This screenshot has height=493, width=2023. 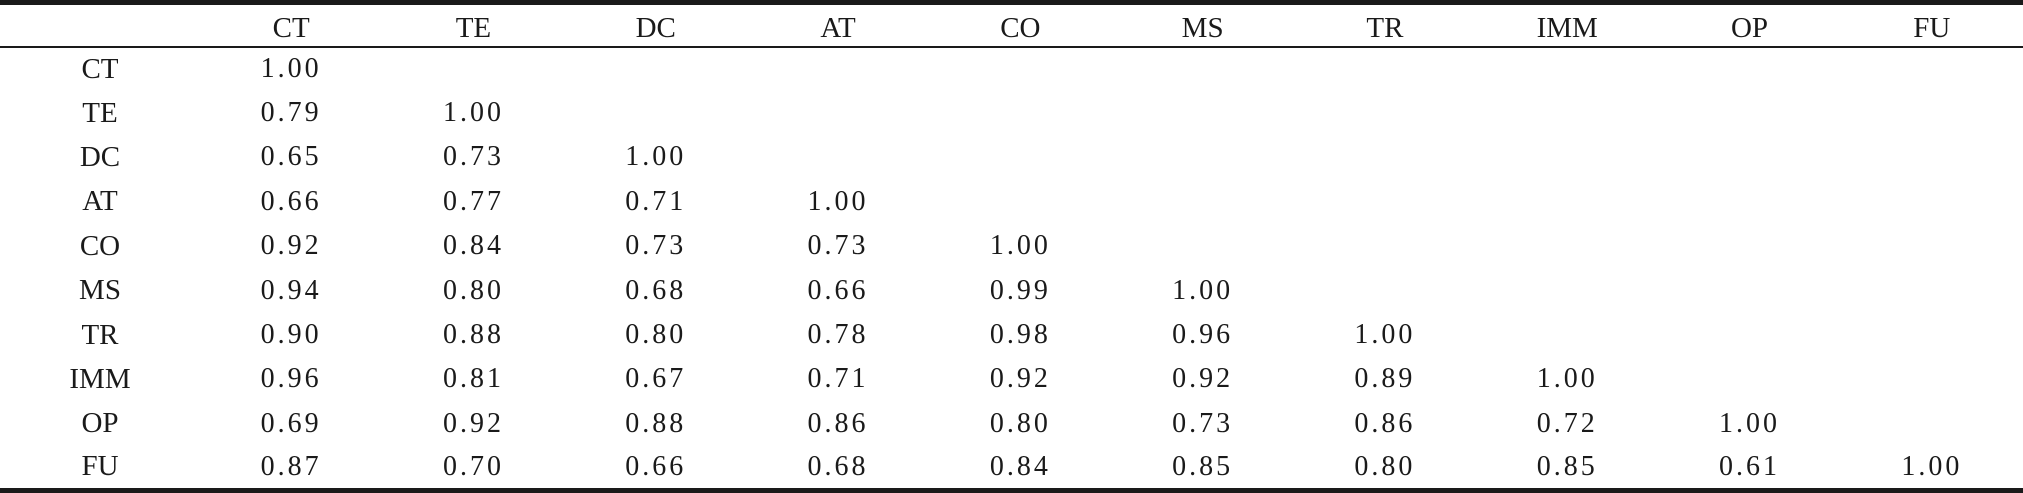 What do you see at coordinates (473, 201) in the screenshot?
I see `table-cell: 0.77` at bounding box center [473, 201].